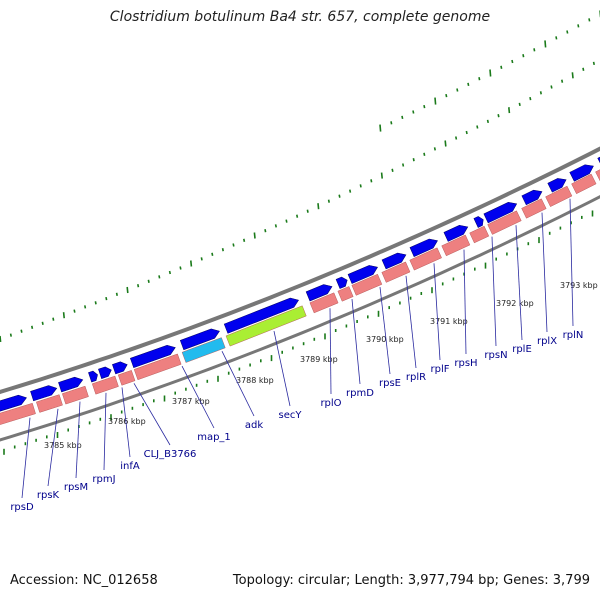 Image resolution: width=600 pixels, height=600 pixels. Describe the element at coordinates (416, 377) in the screenshot. I see `gene-label: rplR` at that location.